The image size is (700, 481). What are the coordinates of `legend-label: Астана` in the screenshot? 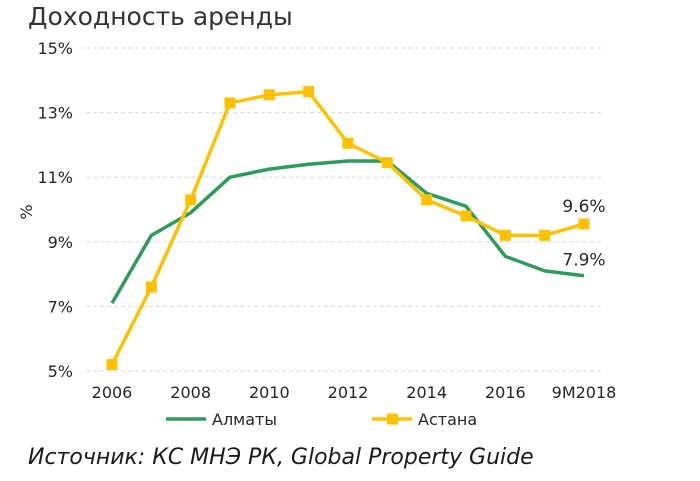 It's located at (447, 419).